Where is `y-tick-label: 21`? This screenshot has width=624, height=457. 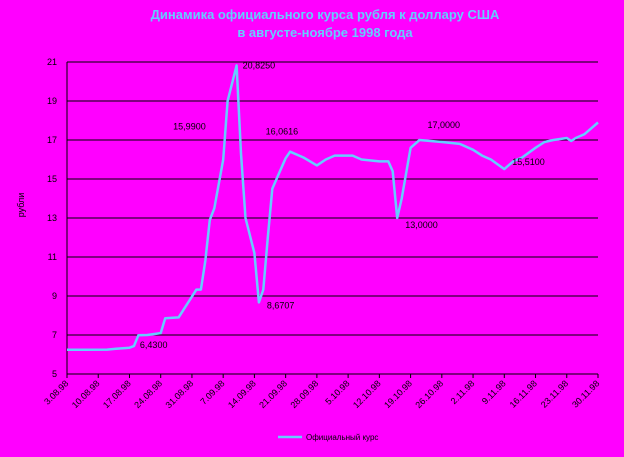
y-tick-label: 21 is located at coordinates (52, 62).